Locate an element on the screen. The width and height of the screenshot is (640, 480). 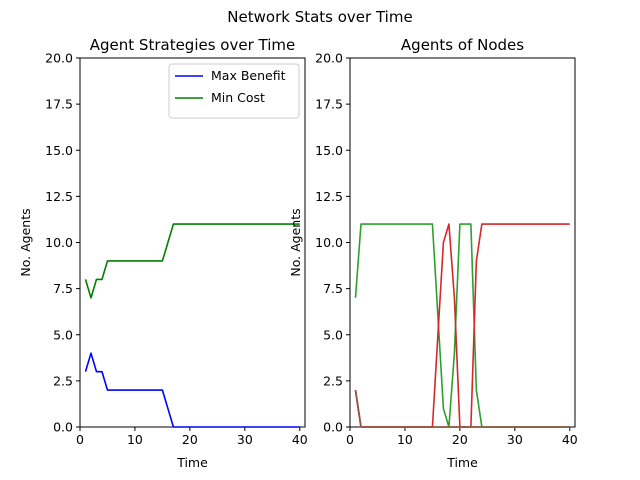
chart-title: Agents of Nodes is located at coordinates (462, 45).